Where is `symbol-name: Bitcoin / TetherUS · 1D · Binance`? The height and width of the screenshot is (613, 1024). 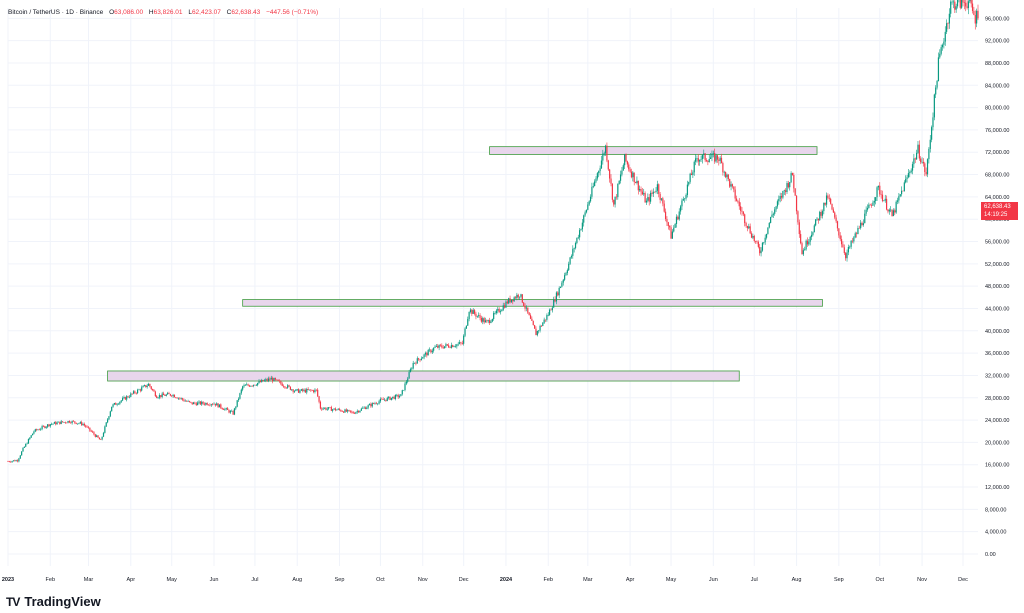
symbol-name: Bitcoin / TetherUS · 1D · Binance is located at coordinates (56, 12).